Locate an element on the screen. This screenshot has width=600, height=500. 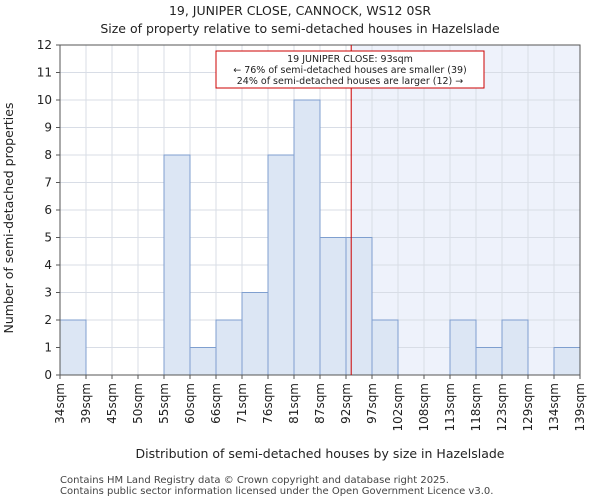
x-tick-label: 139sqm is located at coordinates (580, 407).